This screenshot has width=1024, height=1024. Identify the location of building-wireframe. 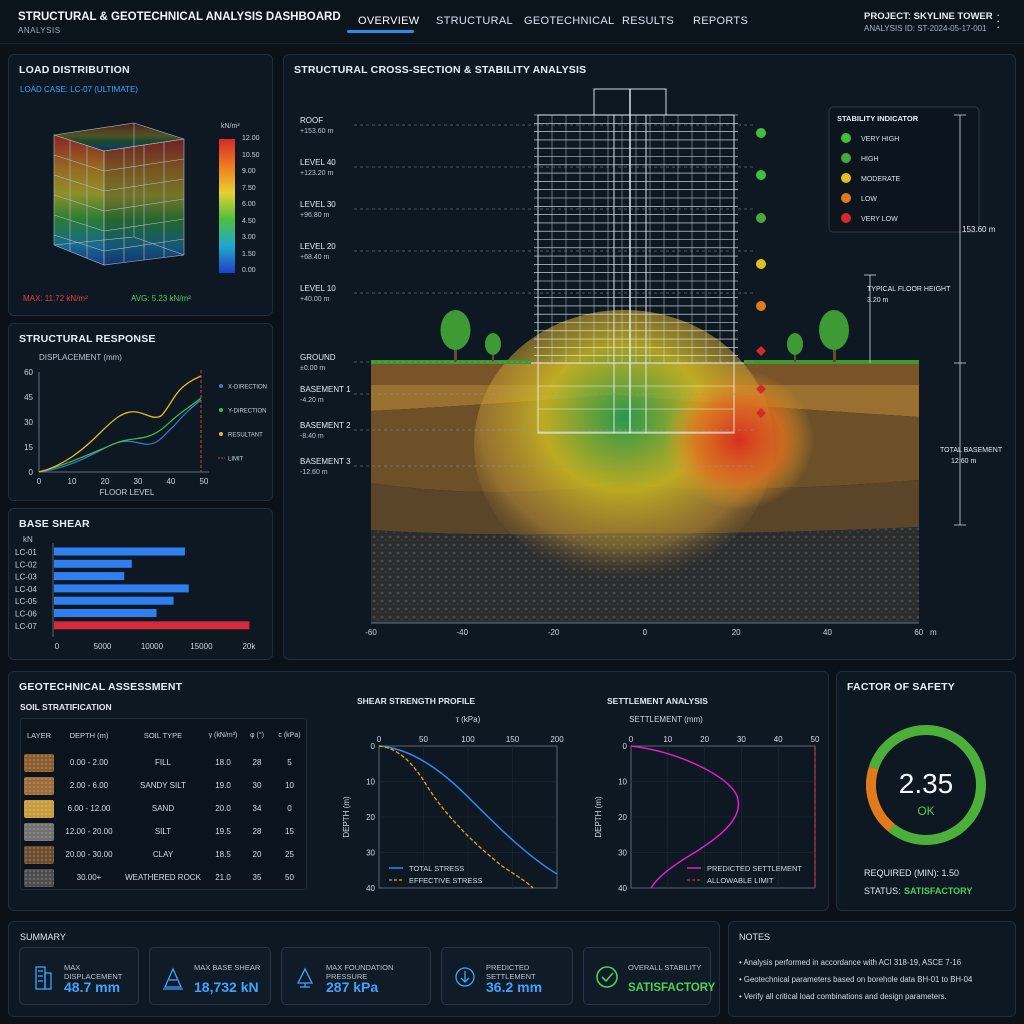
(119, 194).